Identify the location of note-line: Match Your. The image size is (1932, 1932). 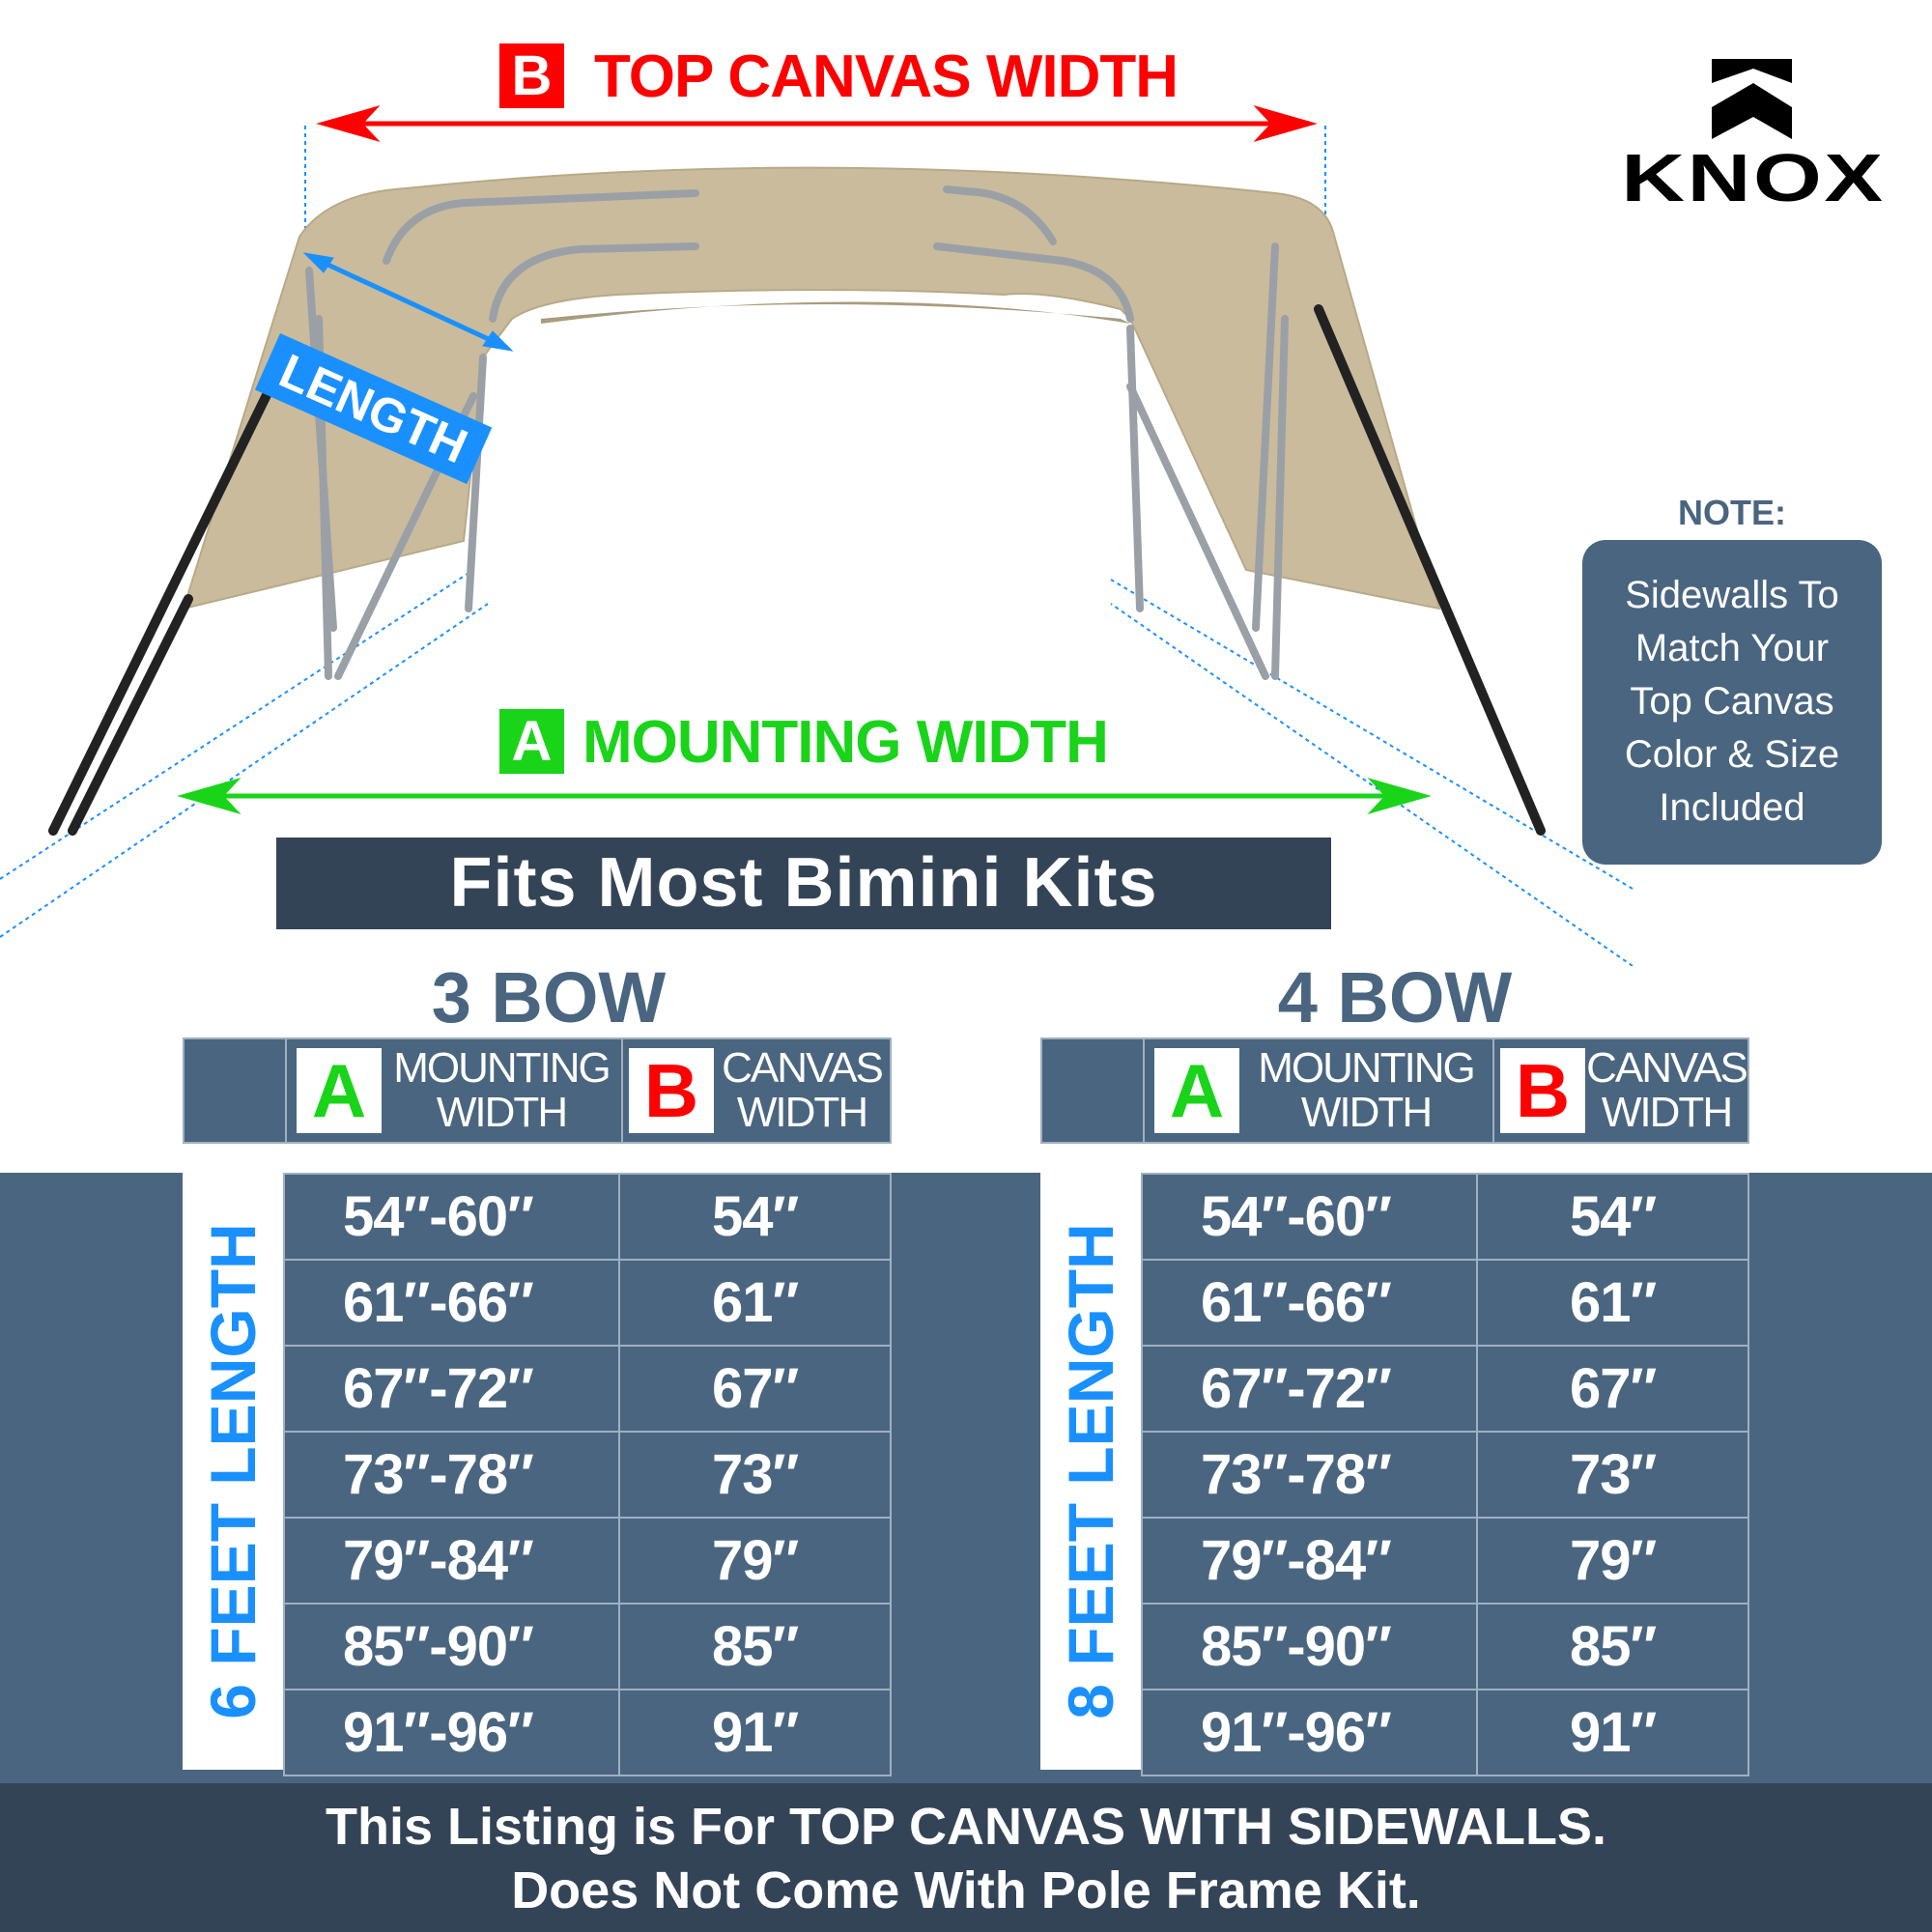
(1732, 648).